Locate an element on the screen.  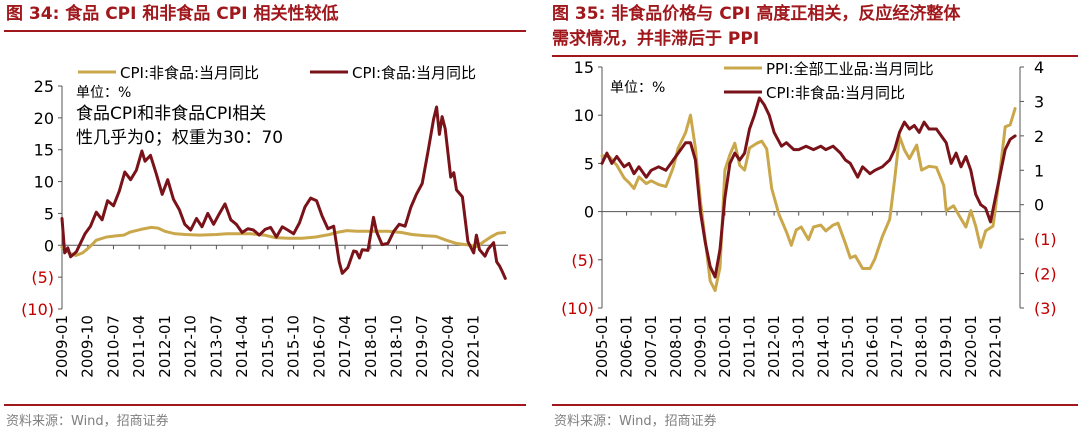
x-tick-label: 2005-01 is located at coordinates (602, 346).